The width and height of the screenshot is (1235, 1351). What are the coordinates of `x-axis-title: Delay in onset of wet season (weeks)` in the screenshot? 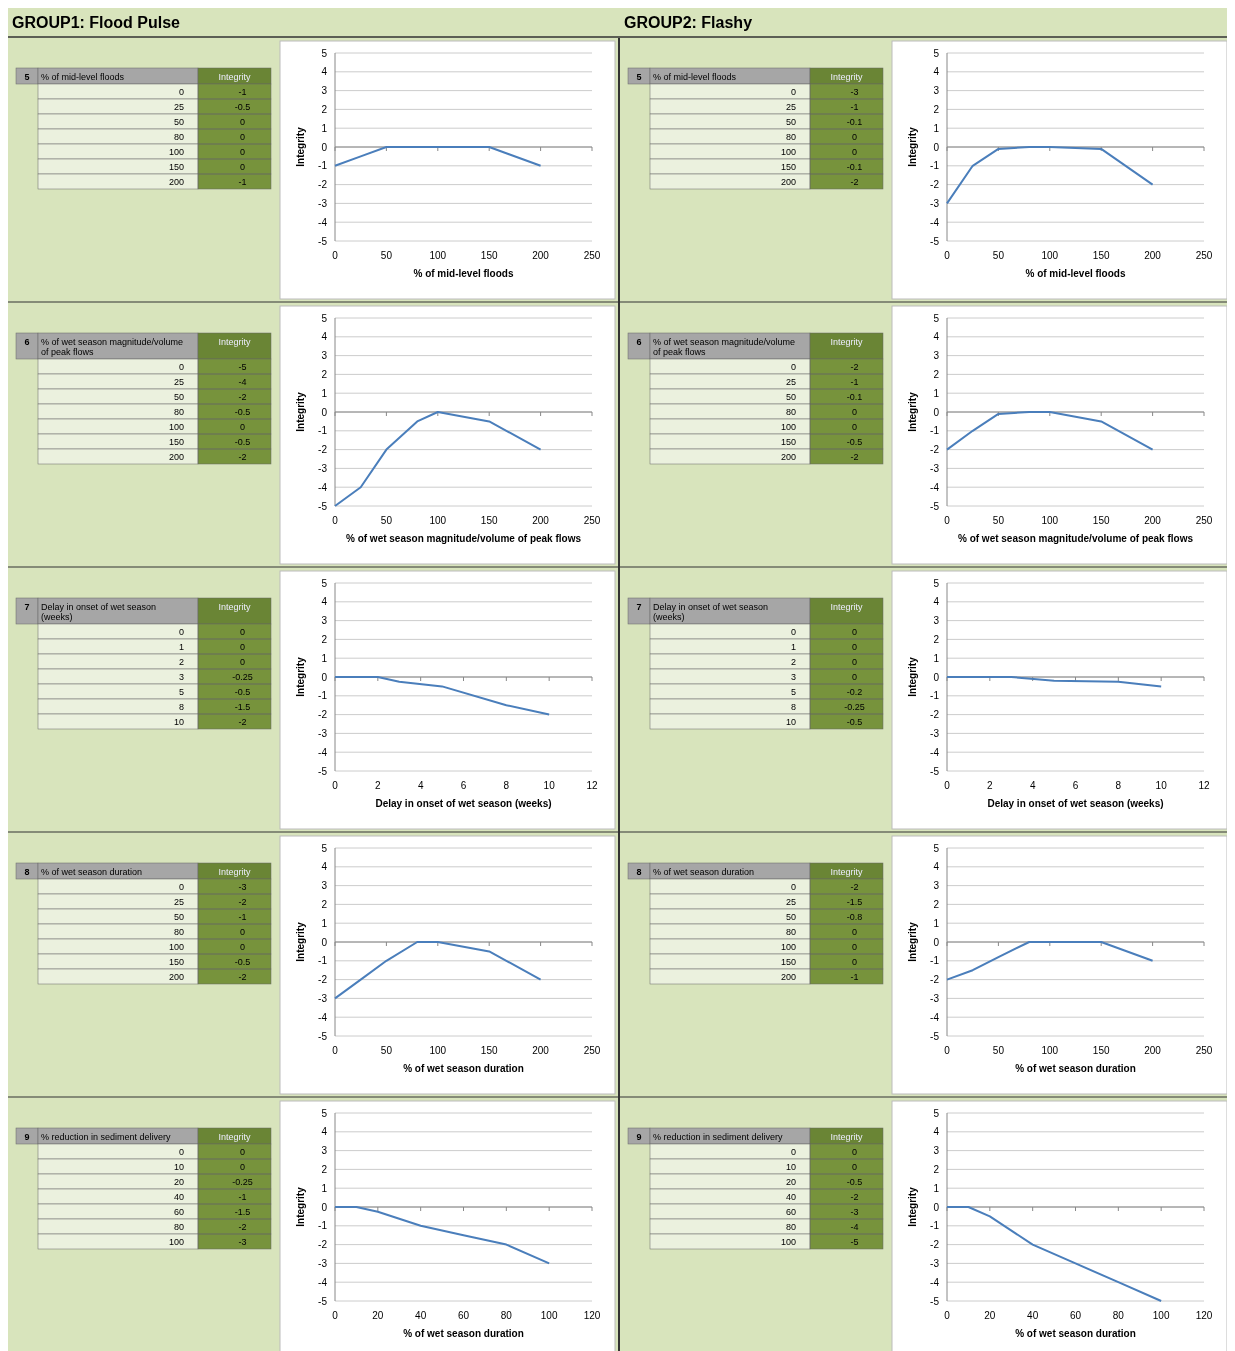 It's located at (1075, 803).